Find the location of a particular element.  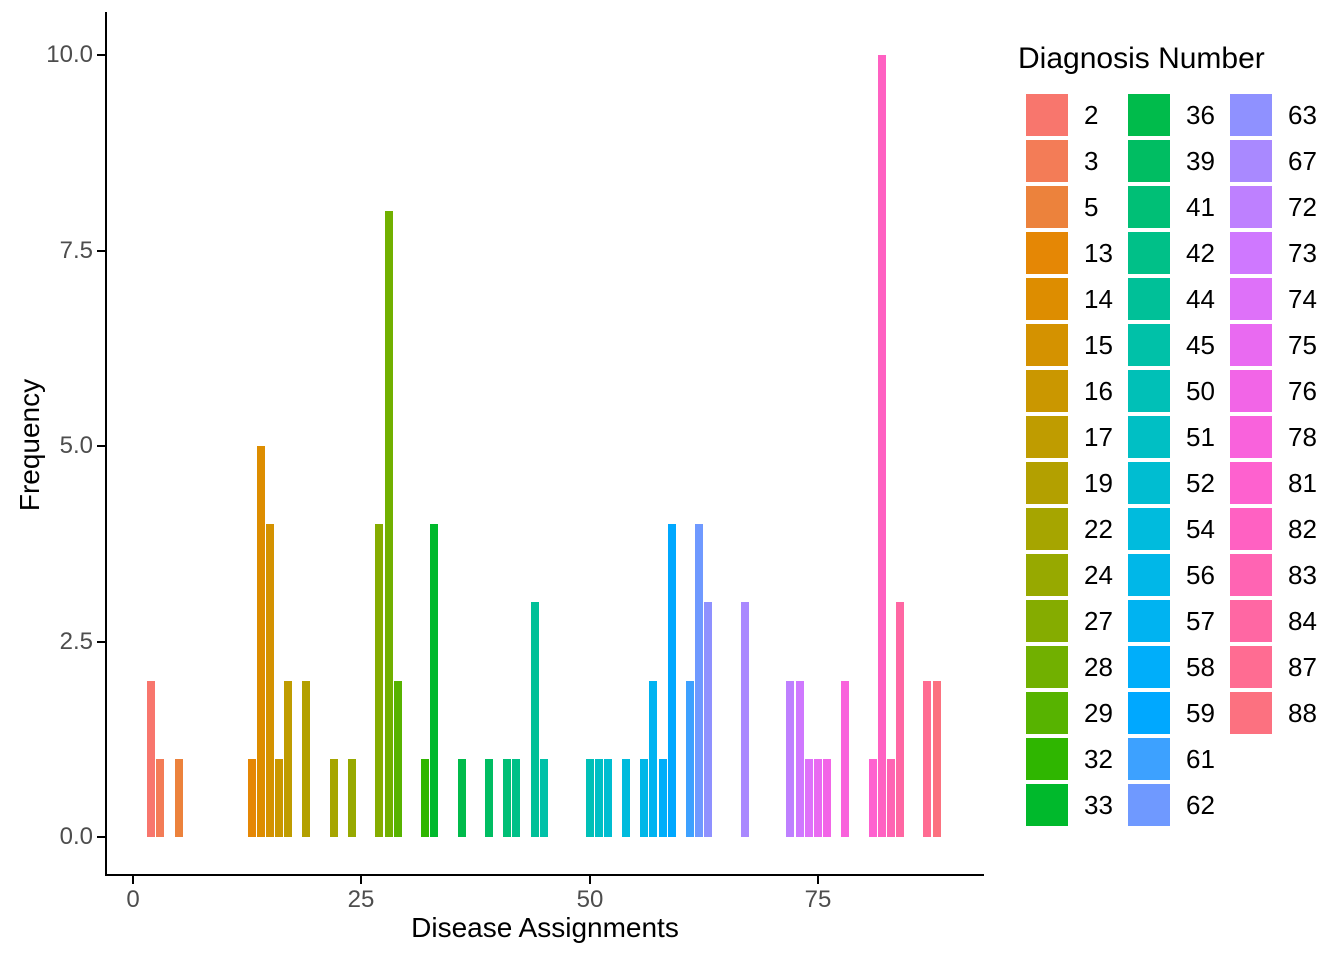

legend-entry: 88 is located at coordinates (1281, 713).